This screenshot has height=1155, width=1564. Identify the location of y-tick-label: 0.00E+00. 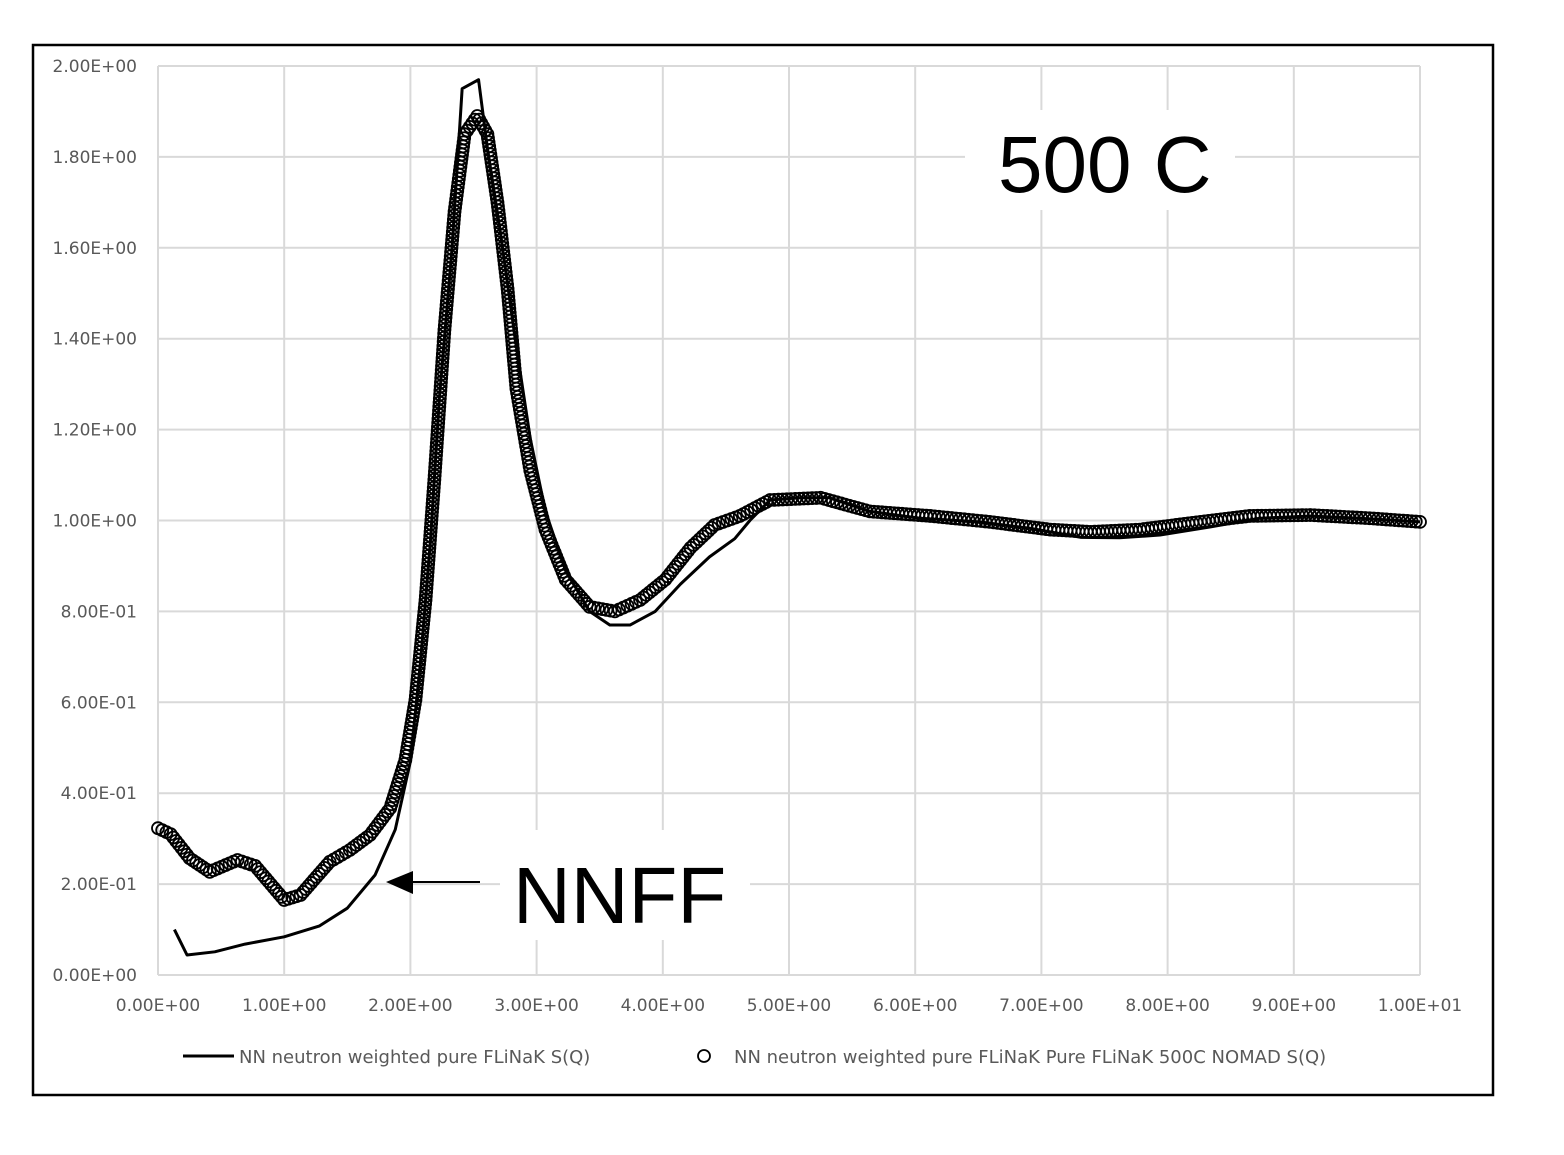
(95, 976).